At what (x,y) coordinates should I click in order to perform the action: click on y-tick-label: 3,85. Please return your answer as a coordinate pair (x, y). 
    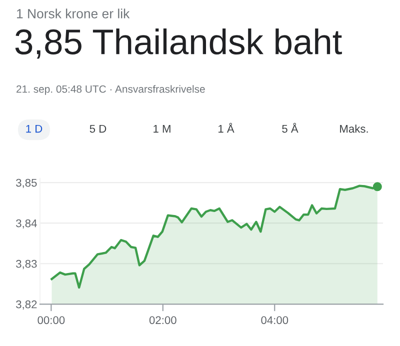
    Looking at the image, I should click on (26, 183).